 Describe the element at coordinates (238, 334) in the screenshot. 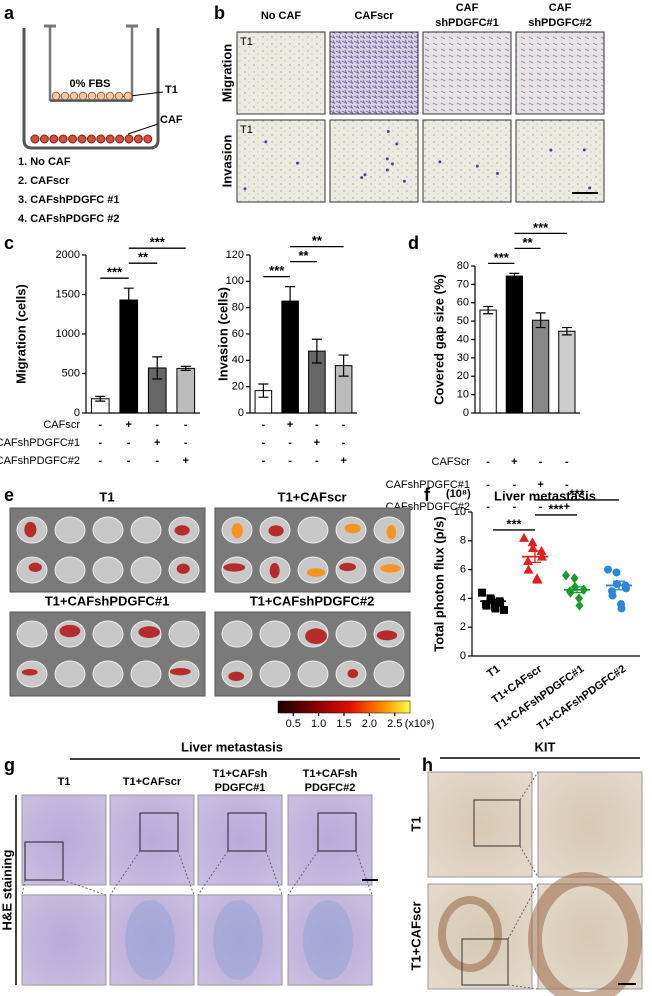

I see `y-tick-label: 60` at that location.